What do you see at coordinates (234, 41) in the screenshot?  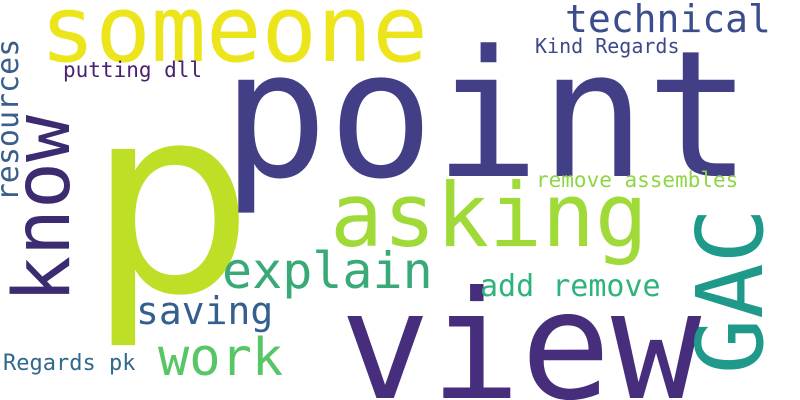 I see `word-someone: someone` at bounding box center [234, 41].